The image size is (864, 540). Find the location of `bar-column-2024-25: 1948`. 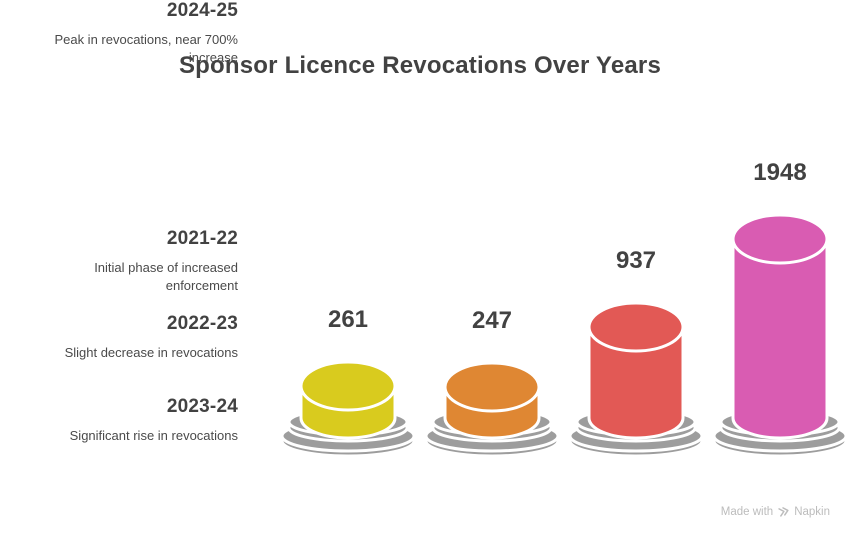

bar-column-2024-25: 1948 is located at coordinates (780, 309).